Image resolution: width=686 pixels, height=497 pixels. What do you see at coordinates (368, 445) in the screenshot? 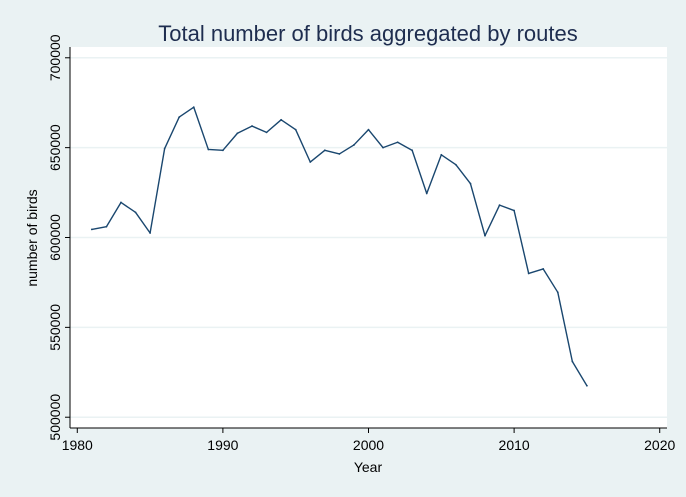
I see `x-tick-label: 2000` at bounding box center [368, 445].